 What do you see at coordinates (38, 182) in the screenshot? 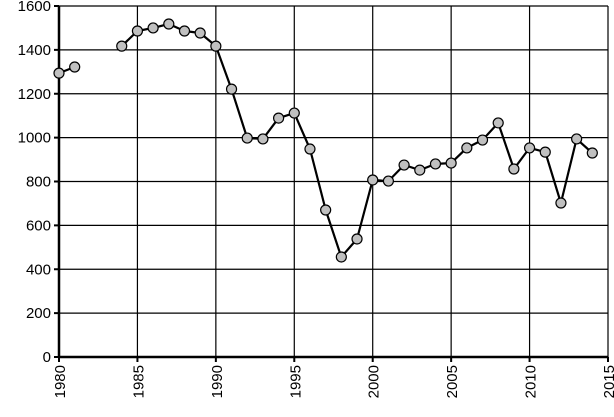
I see `y-tick-label: 800` at bounding box center [38, 182].